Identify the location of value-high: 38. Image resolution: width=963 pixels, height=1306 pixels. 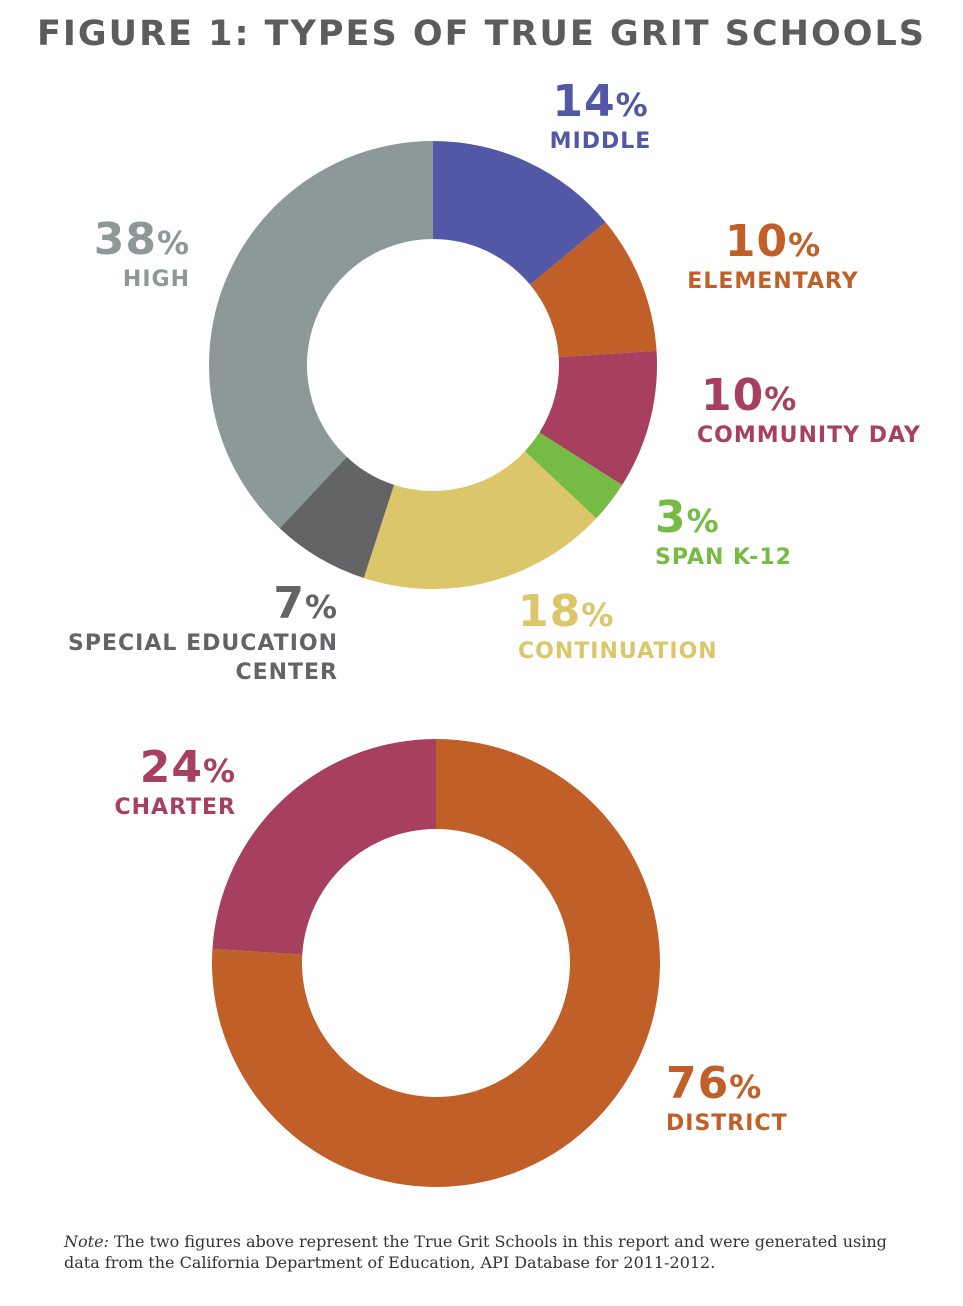
(125, 239).